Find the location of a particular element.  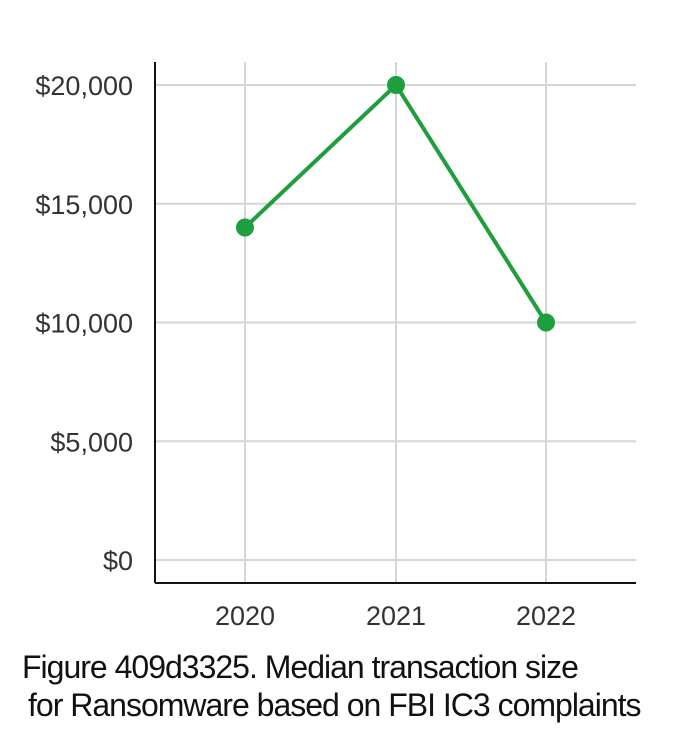

y-tick-label: $10,000 is located at coordinates (84, 324).